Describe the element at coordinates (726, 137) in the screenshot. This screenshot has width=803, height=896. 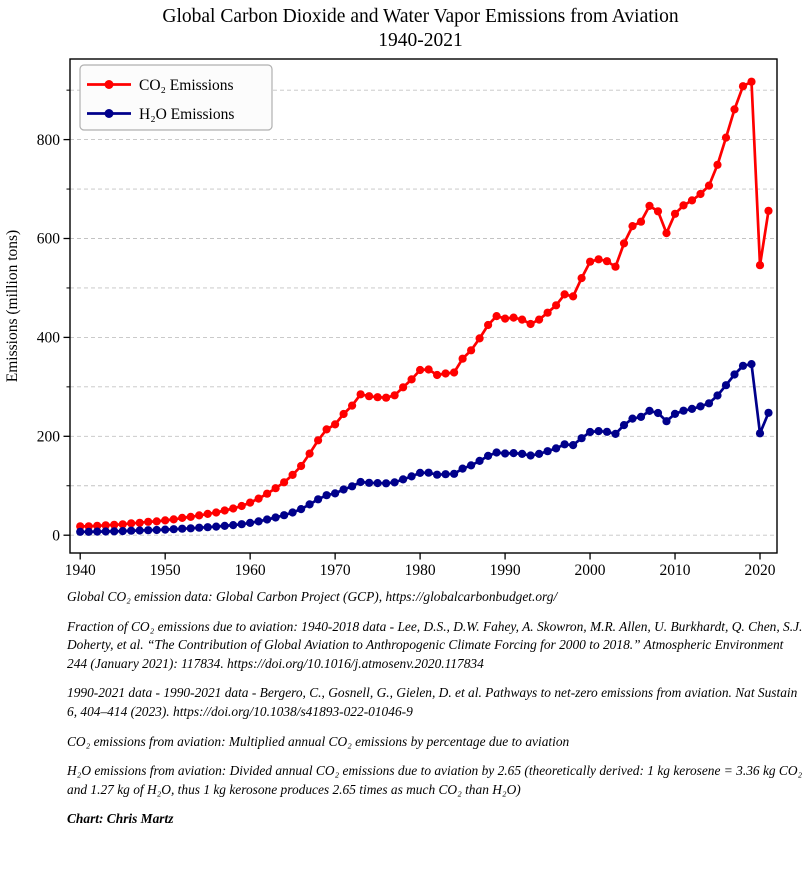
I see `co2-point-2016` at that location.